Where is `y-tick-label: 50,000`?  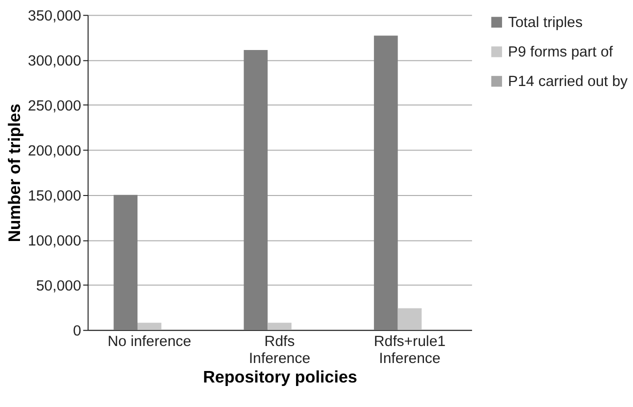
y-tick-label: 50,000 is located at coordinates (59, 286).